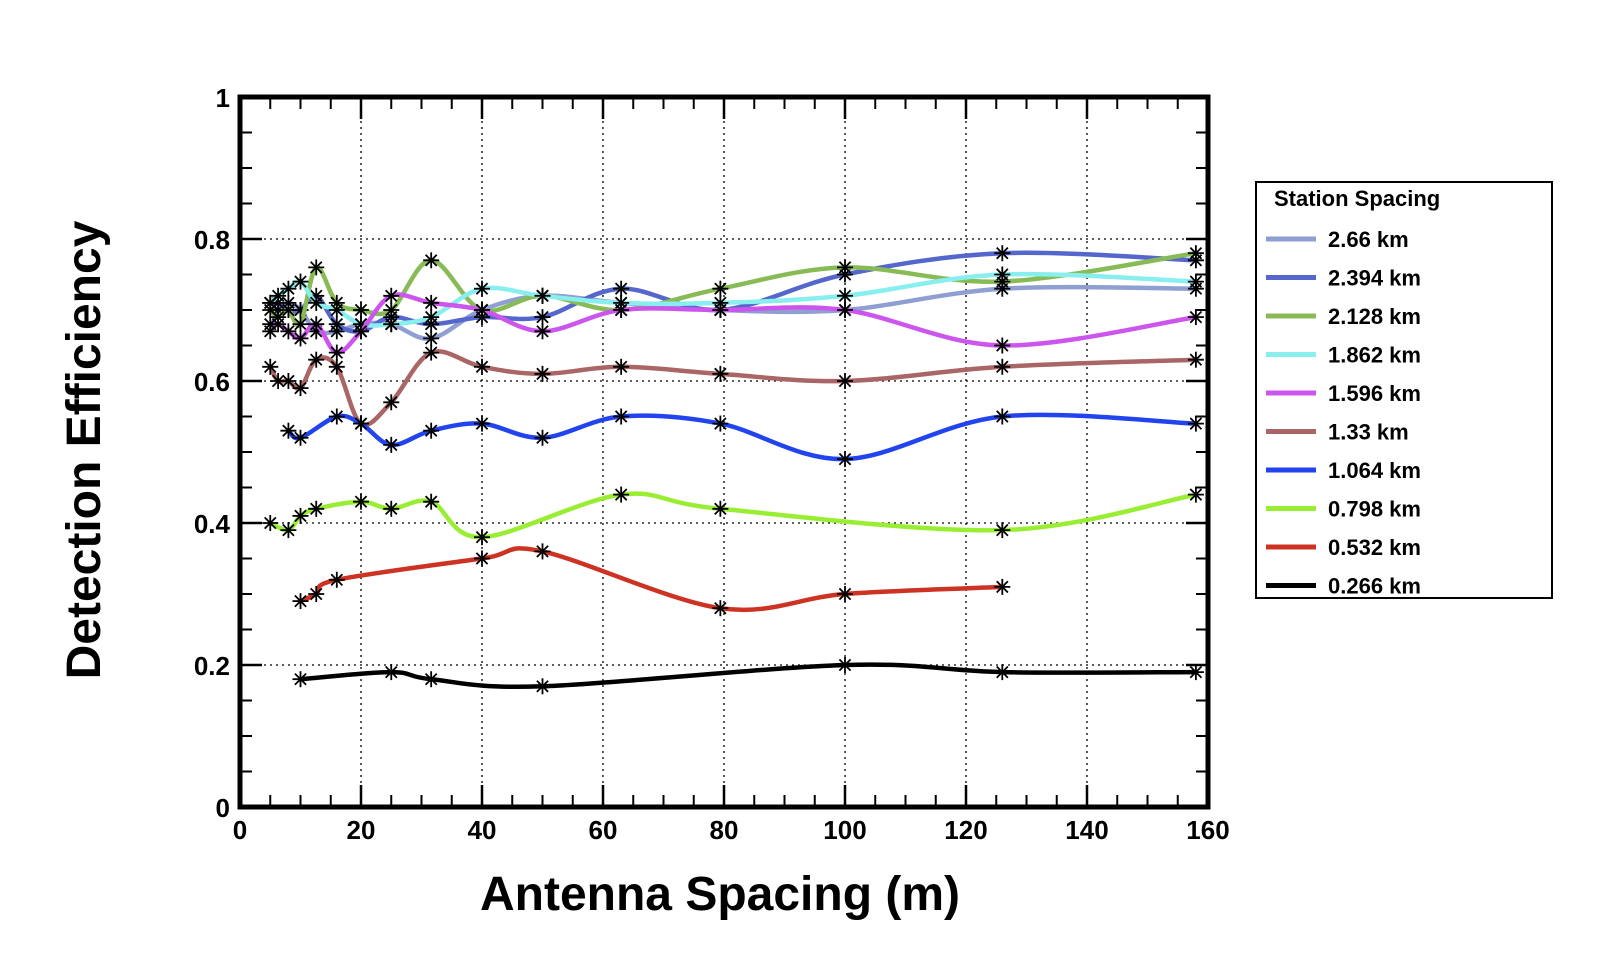 Image resolution: width=1607 pixels, height=973 pixels. I want to click on x-tick-label: 120, so click(965, 830).